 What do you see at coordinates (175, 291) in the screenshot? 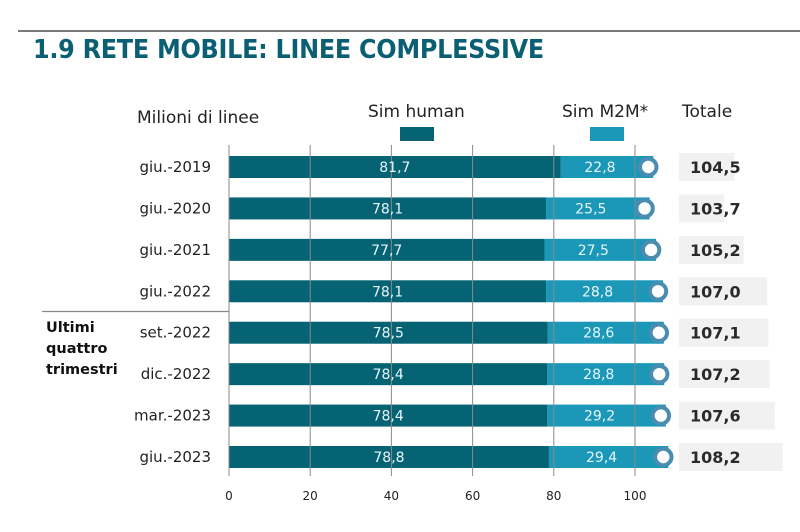
I see `category-label: giu.-2022` at bounding box center [175, 291].